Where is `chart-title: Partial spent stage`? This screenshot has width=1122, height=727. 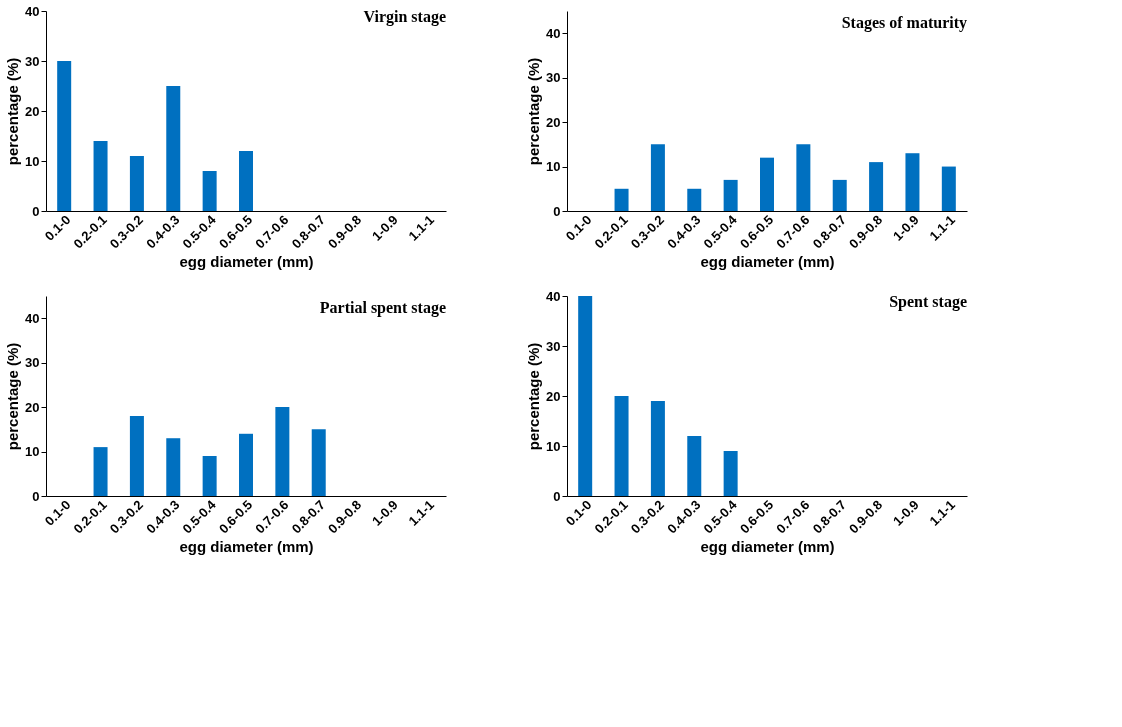 chart-title: Partial spent stage is located at coordinates (382, 308).